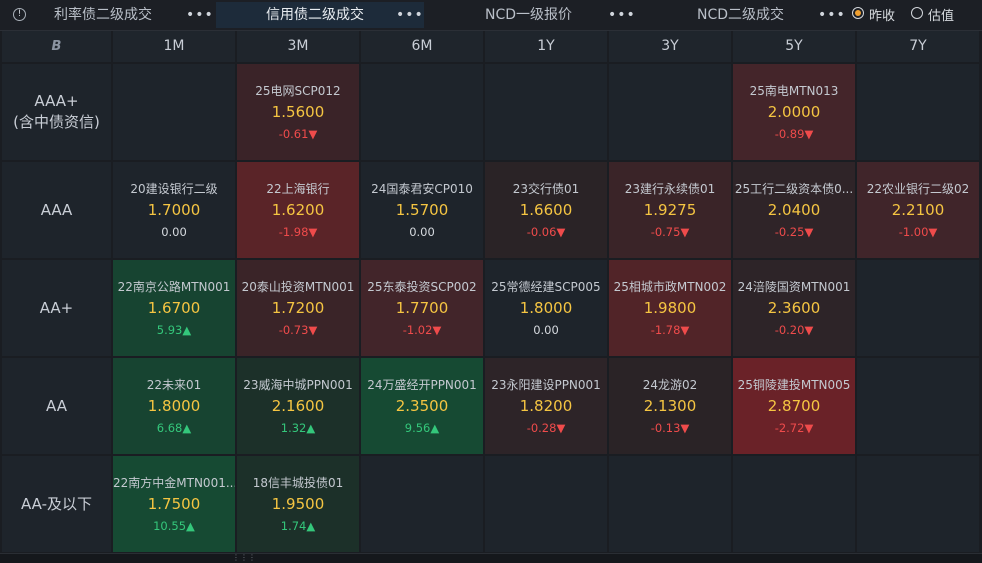 Image resolution: width=982 pixels, height=563 pixels. I want to click on rating-label: AAA+ (含中债资信), so click(56, 111).